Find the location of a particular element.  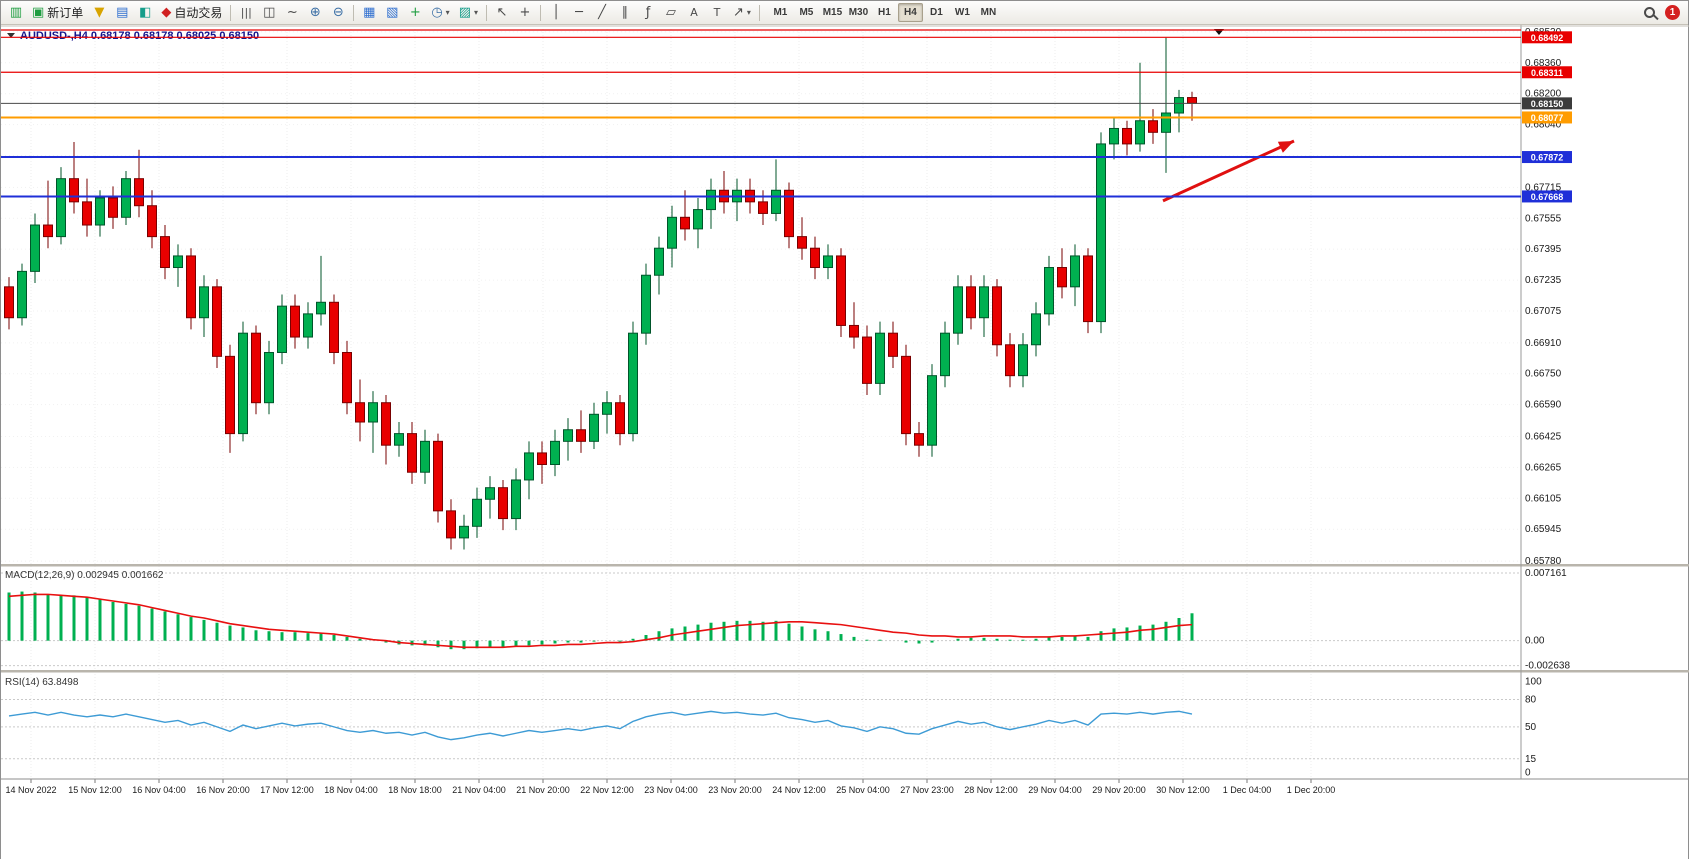

tf-m5-button: M5 is located at coordinates (806, 12).